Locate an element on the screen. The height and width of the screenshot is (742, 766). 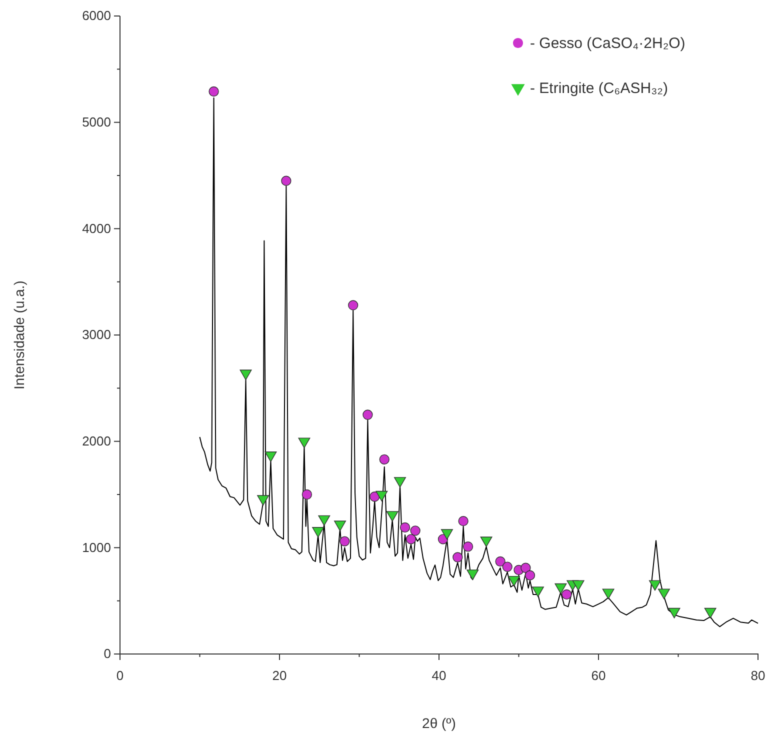
y-tick-label: 4000 is located at coordinates (96, 228).